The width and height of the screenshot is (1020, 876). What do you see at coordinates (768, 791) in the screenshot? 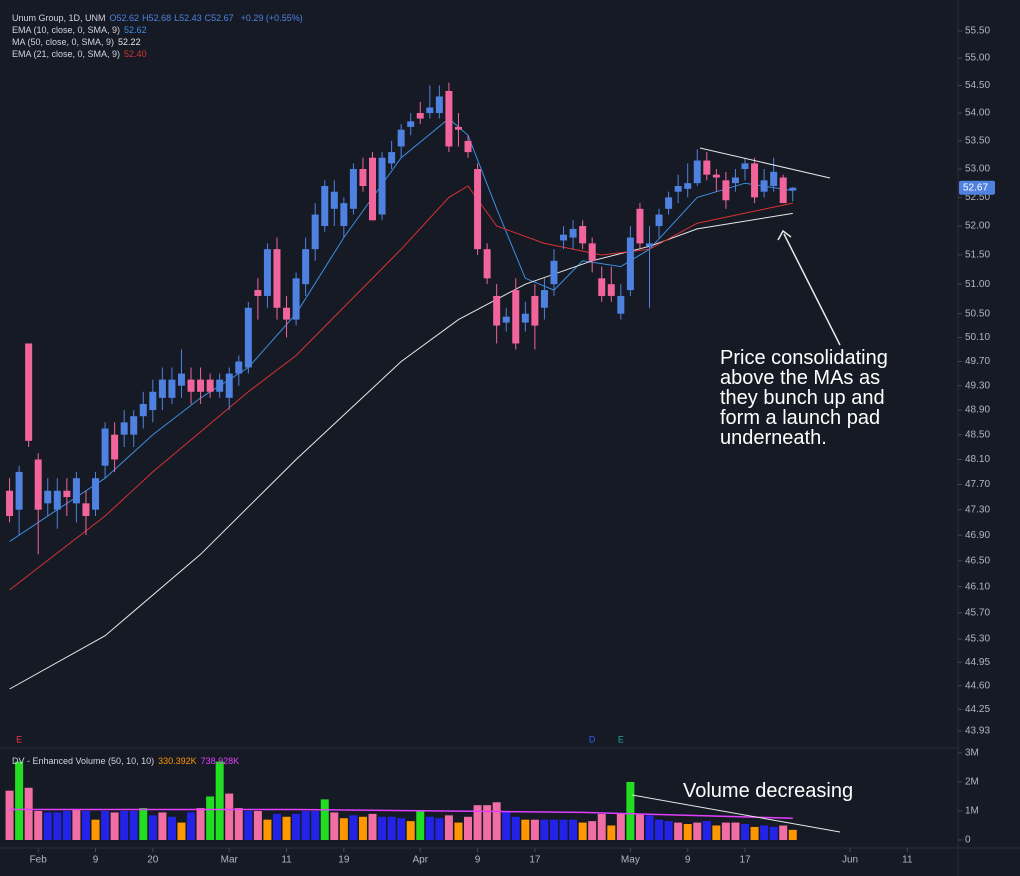
I see `annotation: Volume decreasing` at bounding box center [768, 791].